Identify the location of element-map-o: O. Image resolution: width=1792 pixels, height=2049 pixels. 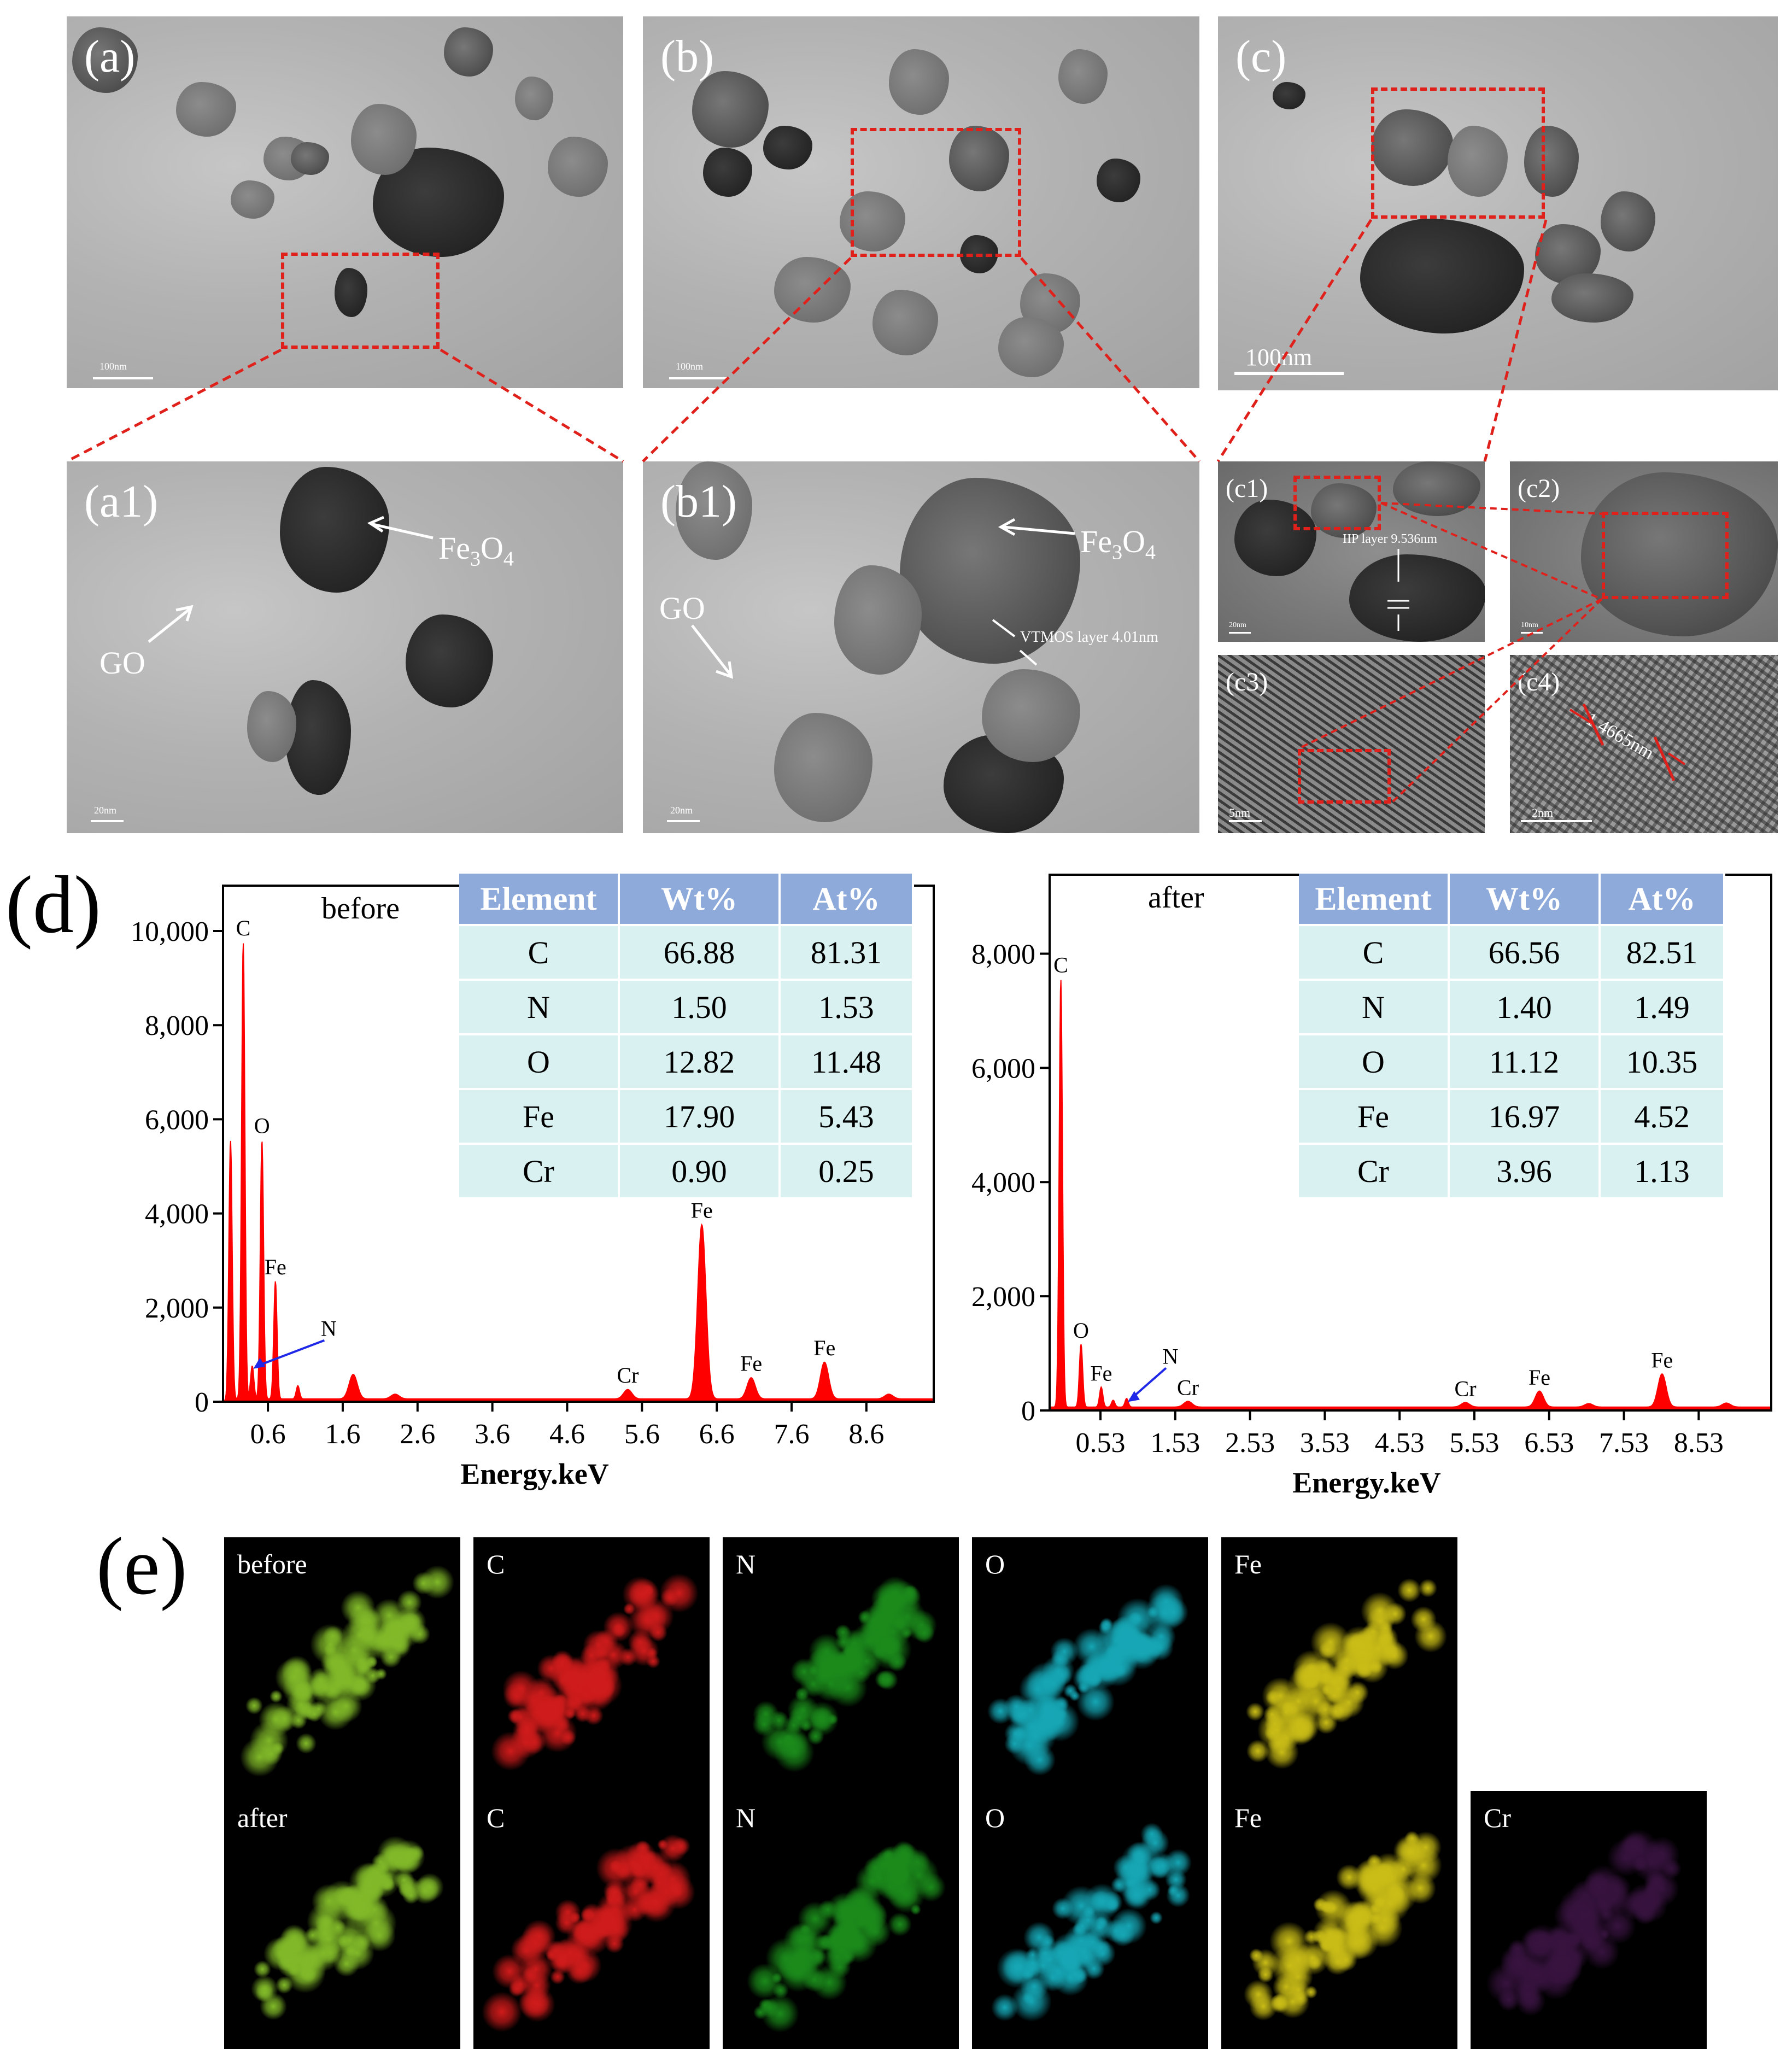
(1090, 1666).